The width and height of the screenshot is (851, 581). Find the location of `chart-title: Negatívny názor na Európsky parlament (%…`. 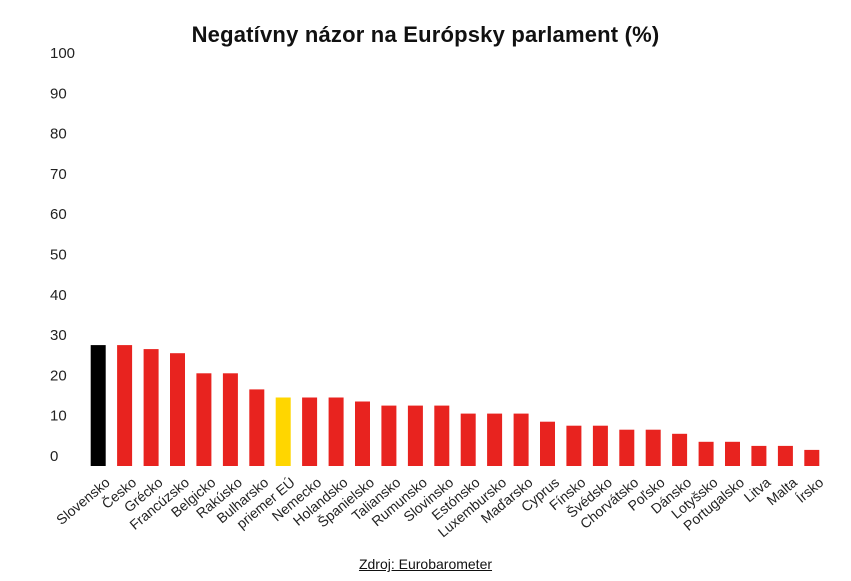

chart-title: Negatívny názor na Európsky parlament (%… is located at coordinates (425, 34).